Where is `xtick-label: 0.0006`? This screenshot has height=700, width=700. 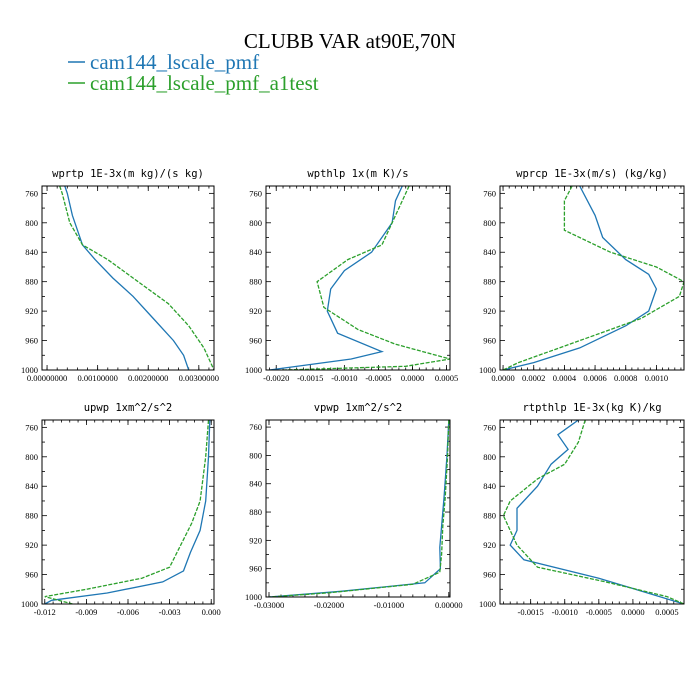
xtick-label: 0.0006 is located at coordinates (594, 378).